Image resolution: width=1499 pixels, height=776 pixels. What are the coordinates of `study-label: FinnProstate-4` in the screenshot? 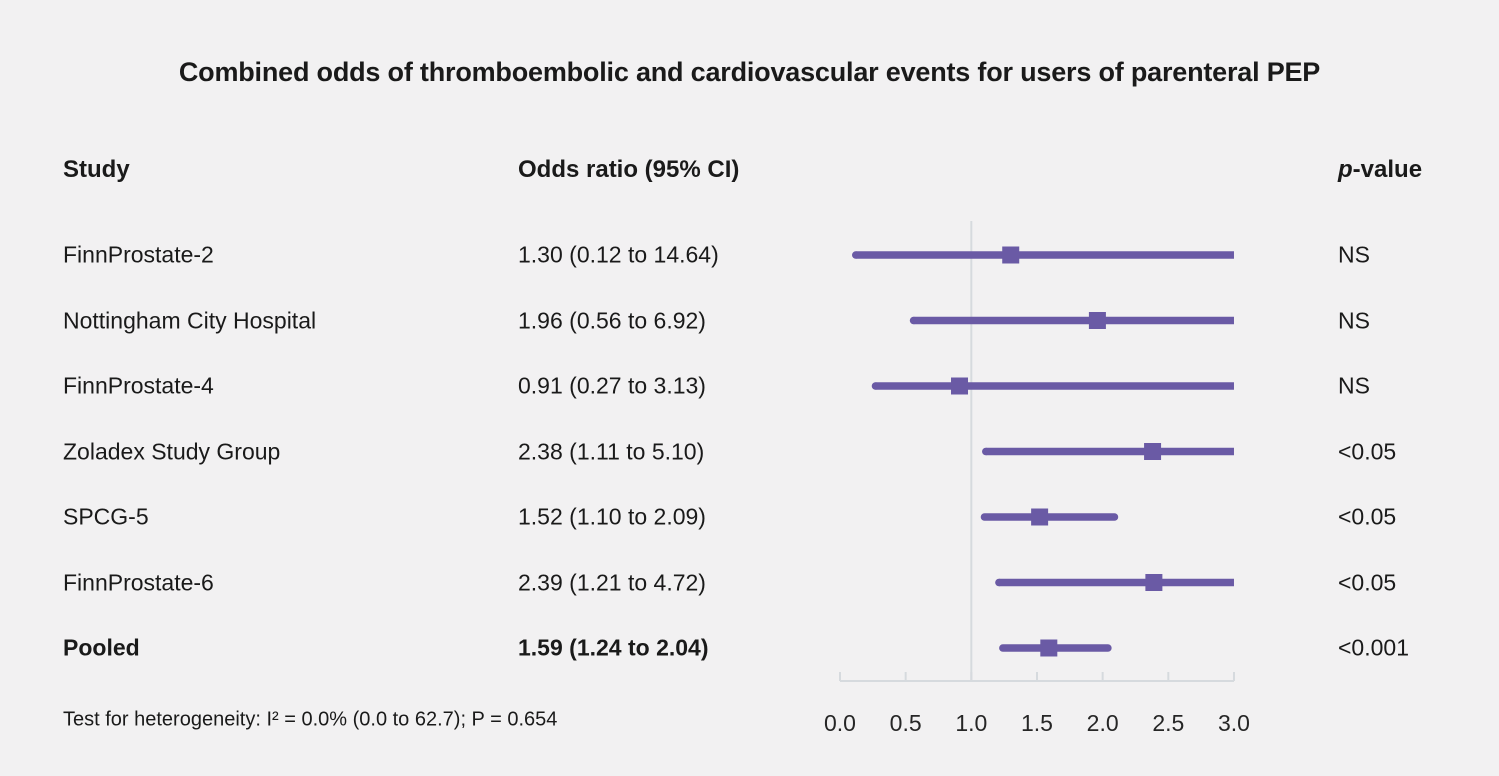 It's located at (138, 385).